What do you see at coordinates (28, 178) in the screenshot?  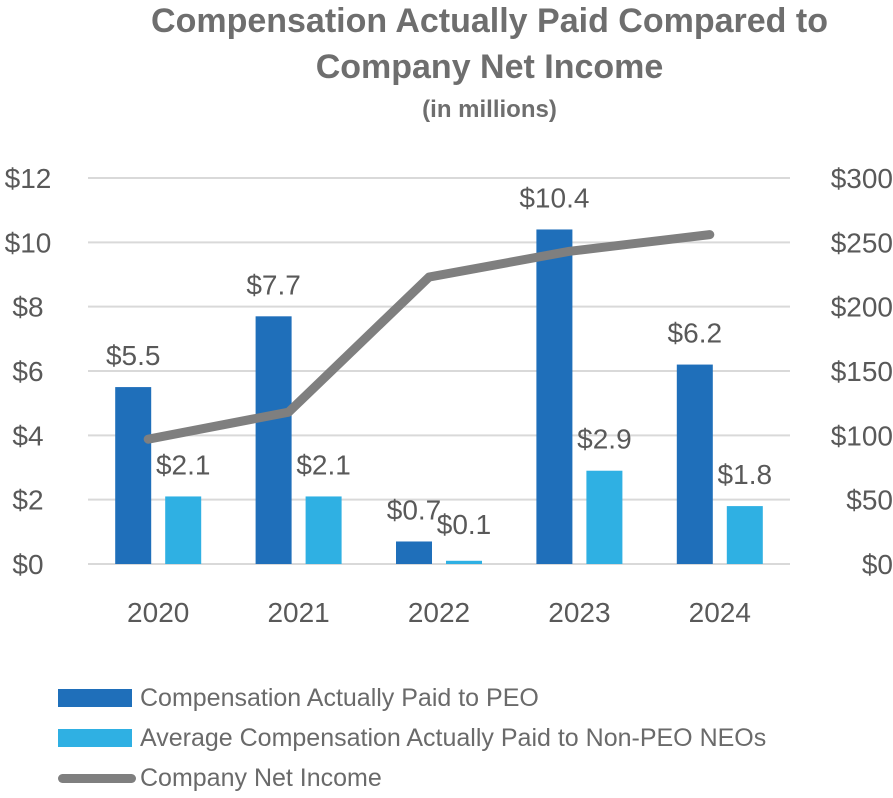 I see `left-axis-tick-label: $12` at bounding box center [28, 178].